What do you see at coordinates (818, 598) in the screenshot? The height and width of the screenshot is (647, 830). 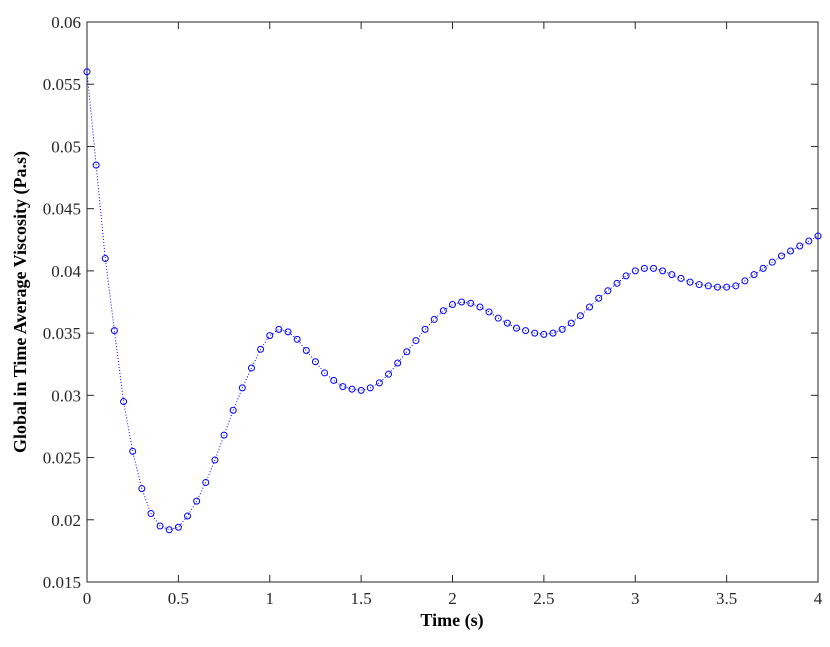 I see `x-tick-label: 4` at bounding box center [818, 598].